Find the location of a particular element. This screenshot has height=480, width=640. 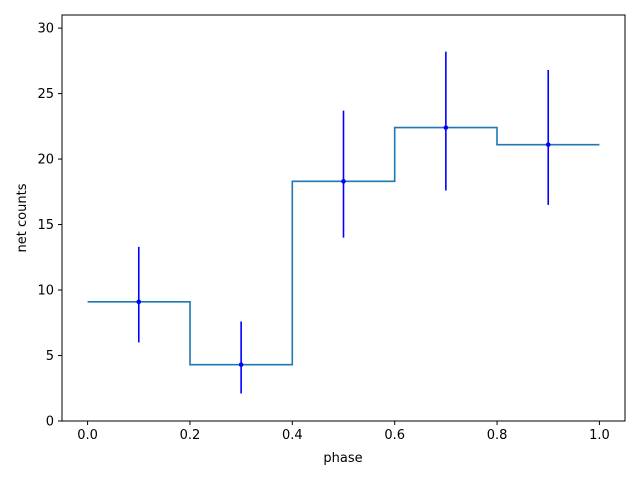

y-tick-label: 5 is located at coordinates (50, 356).